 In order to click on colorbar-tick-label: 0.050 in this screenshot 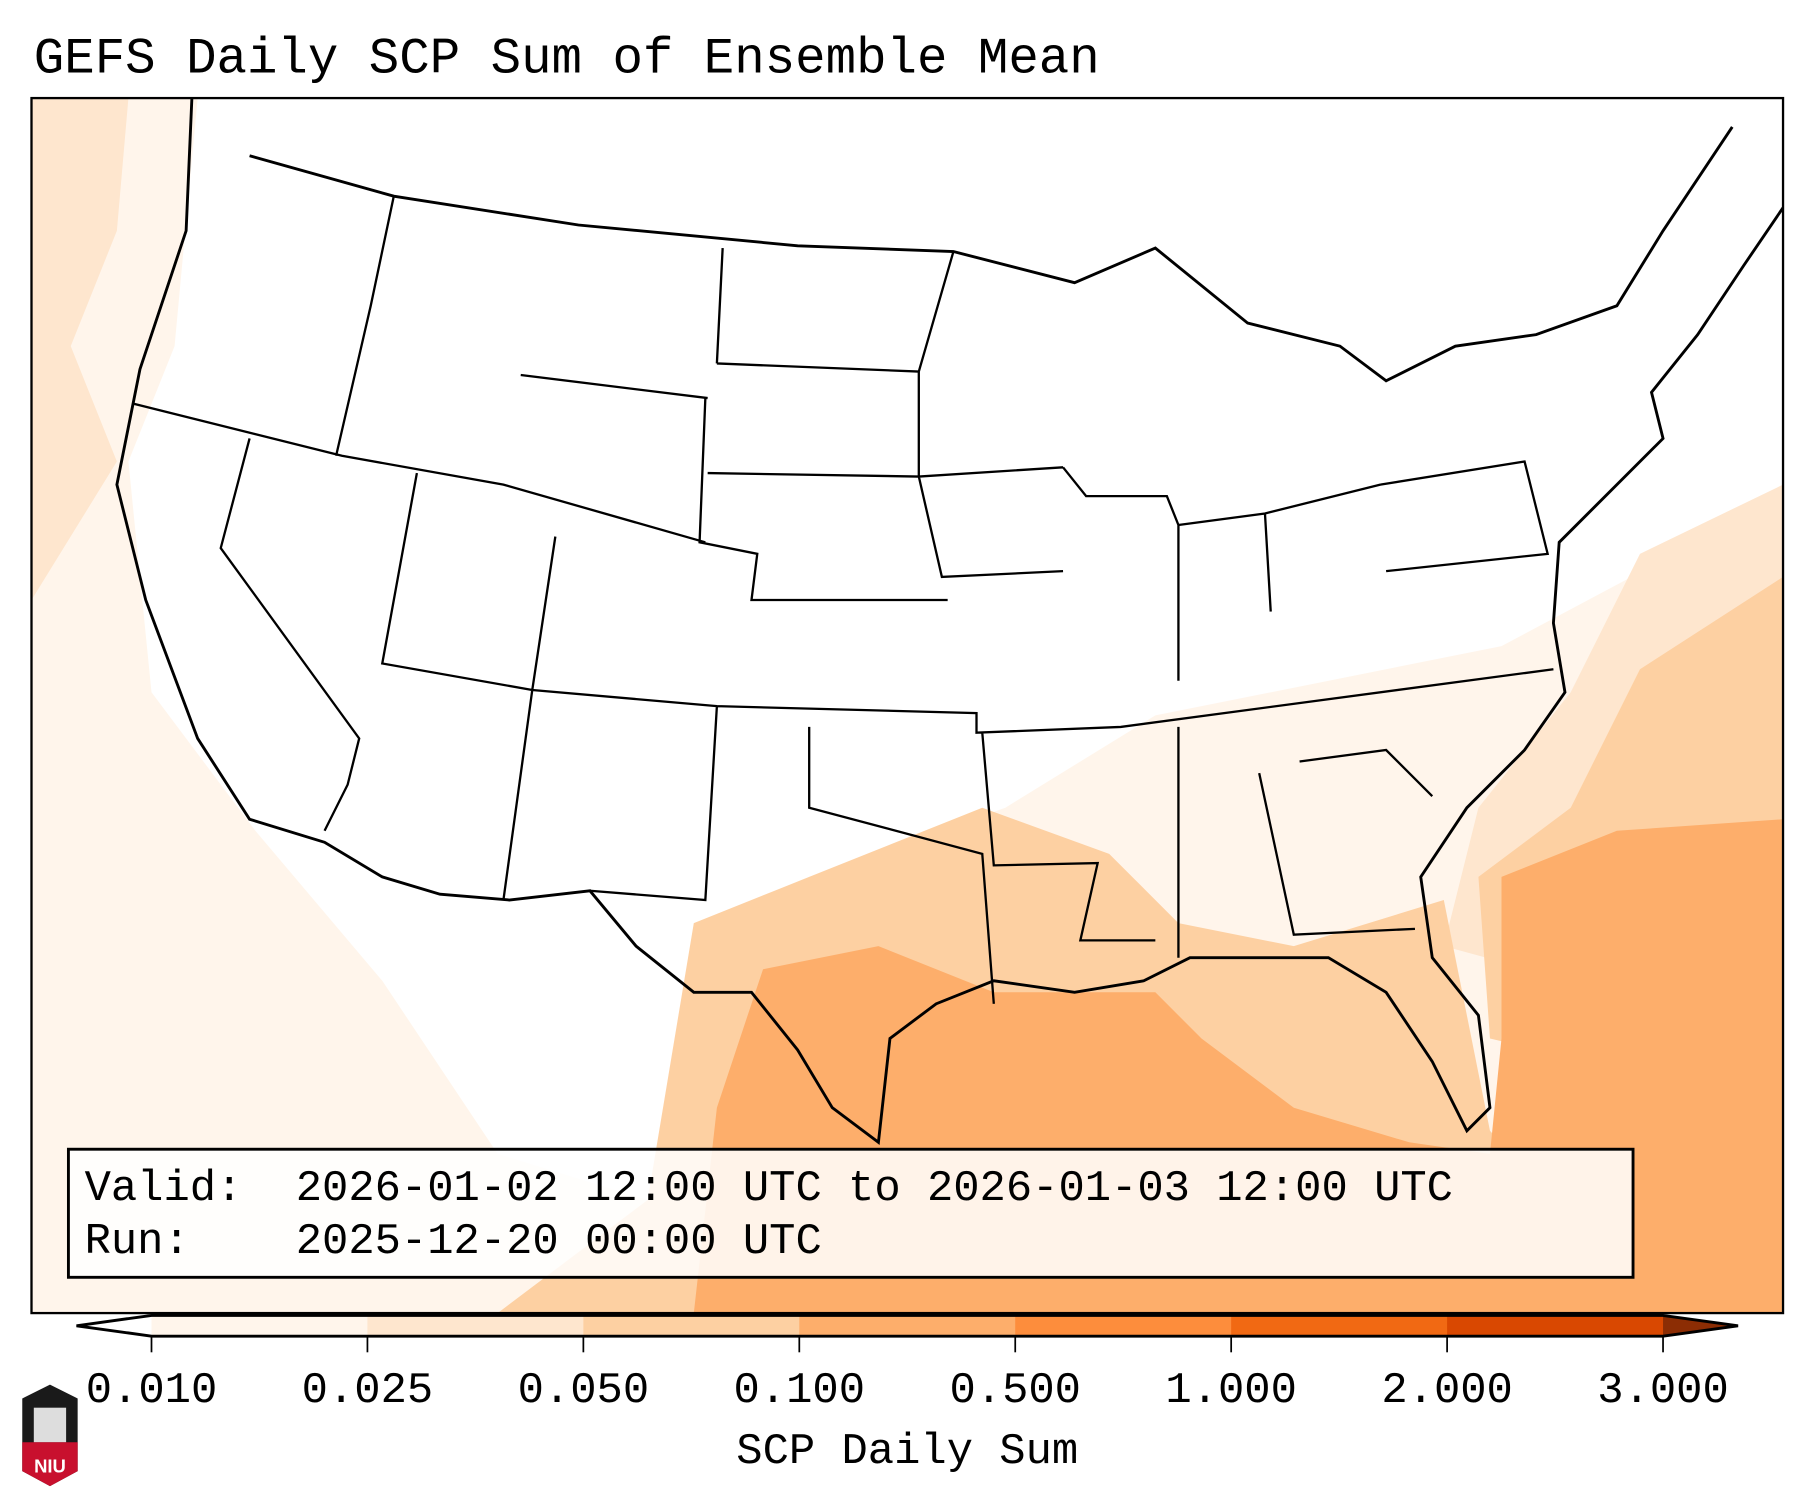, I will do `click(584, 1391)`.